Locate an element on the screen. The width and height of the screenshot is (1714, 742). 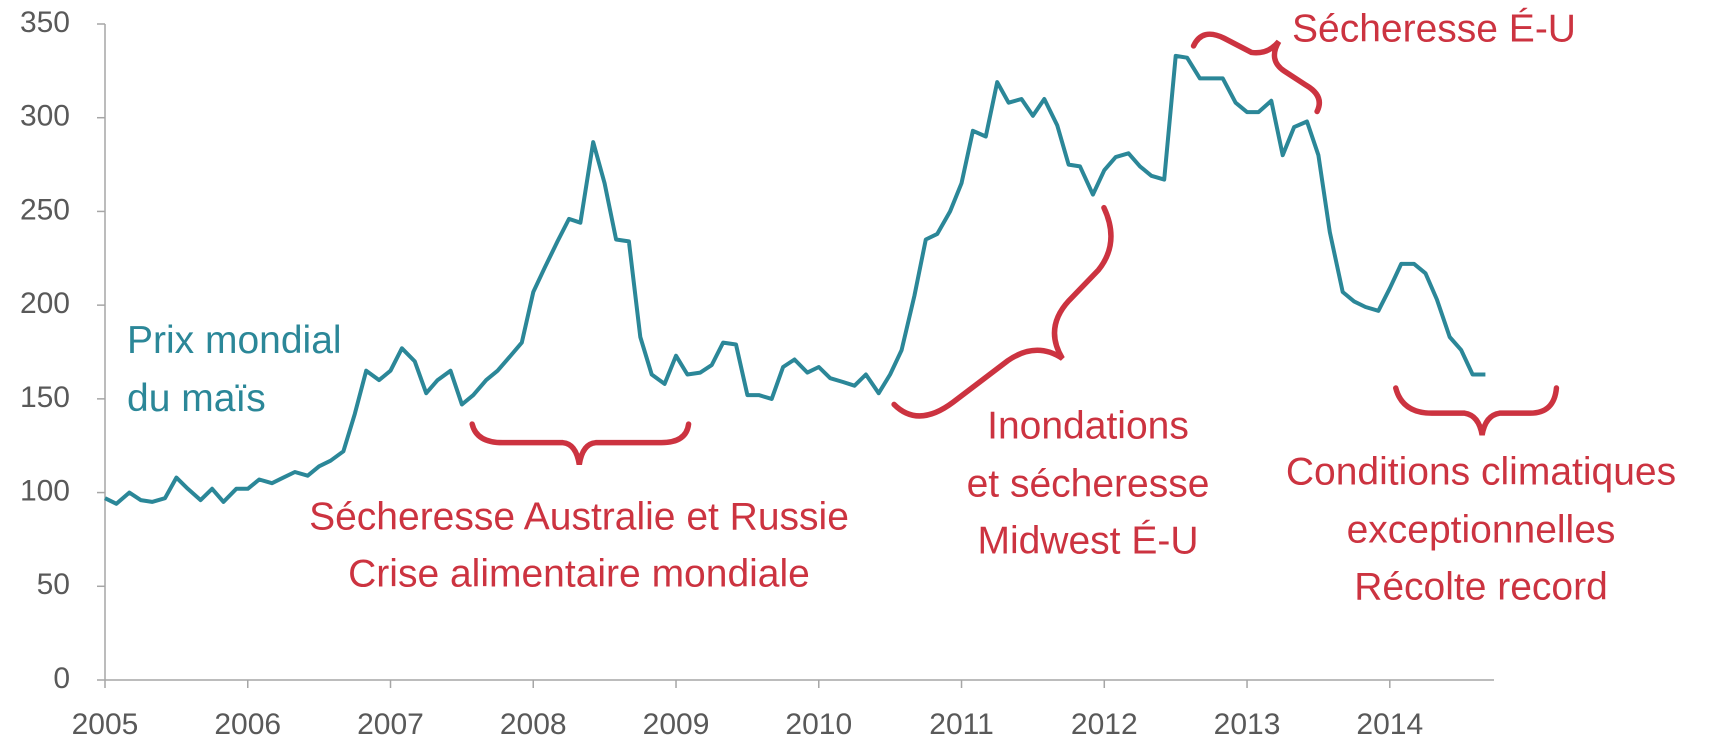
x-tick-label: 2010 is located at coordinates (818, 724).